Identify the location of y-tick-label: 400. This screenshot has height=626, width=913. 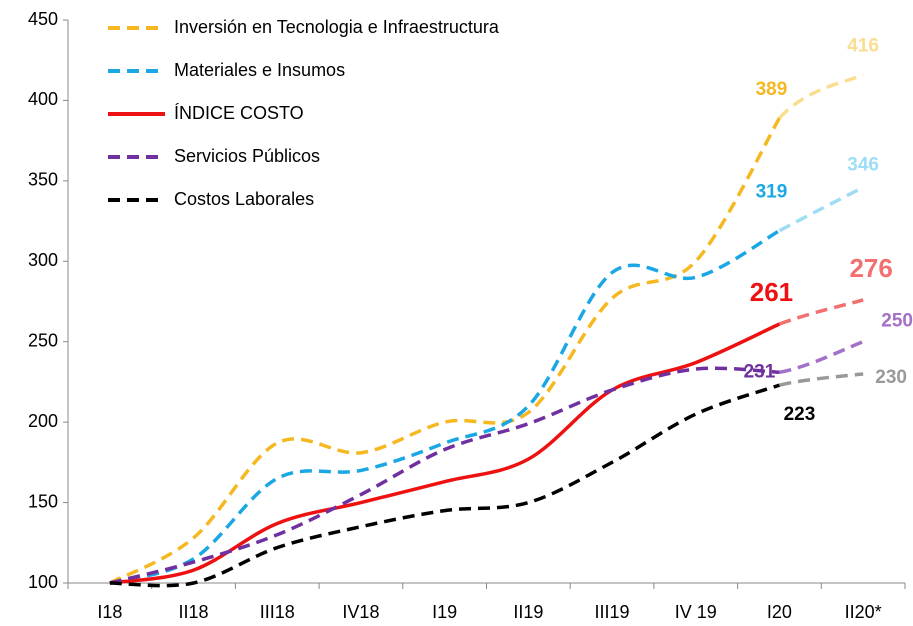
(43, 99).